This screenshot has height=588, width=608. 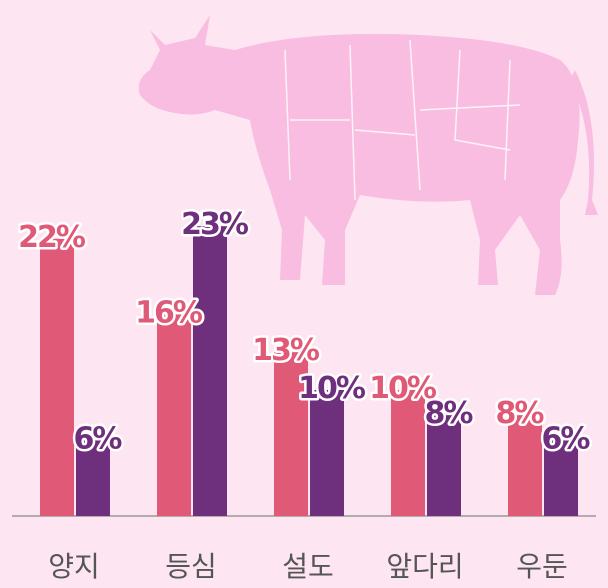 What do you see at coordinates (424, 566) in the screenshot?
I see `x-tick-label: 앞다리` at bounding box center [424, 566].